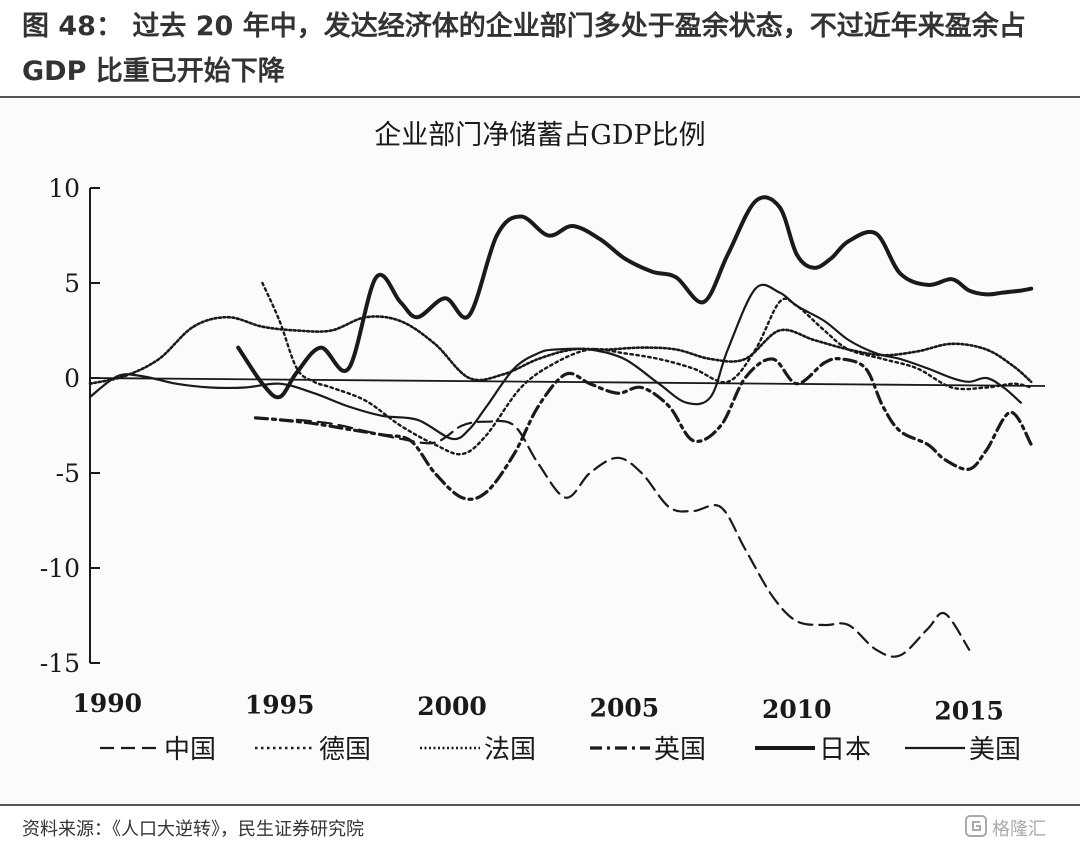  What do you see at coordinates (72, 378) in the screenshot?
I see `y-tick-label: 0` at bounding box center [72, 378].